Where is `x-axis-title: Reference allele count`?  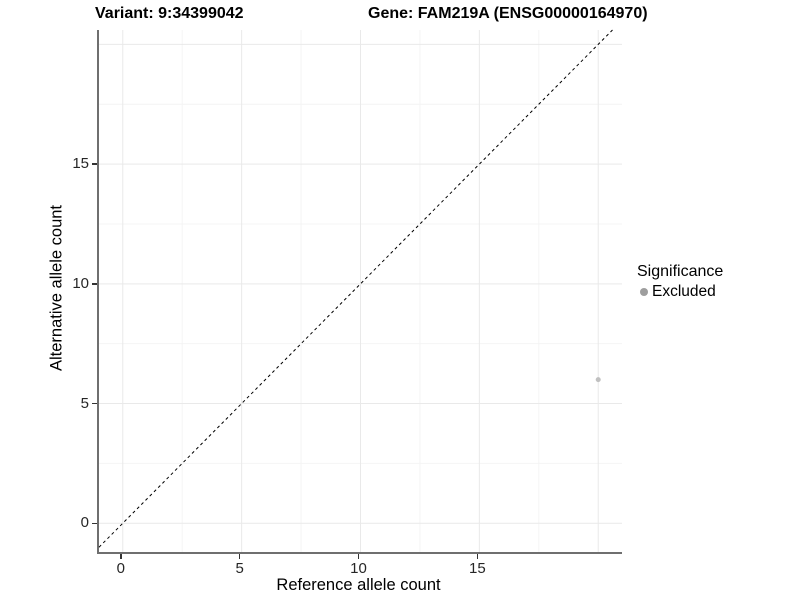
x-axis-title: Reference allele count is located at coordinates (358, 585).